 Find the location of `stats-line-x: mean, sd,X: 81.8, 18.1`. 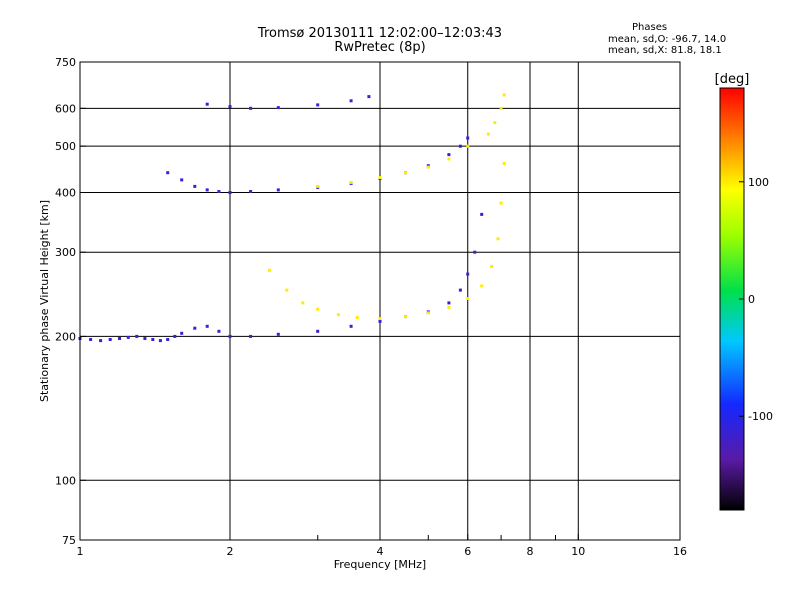

stats-line-x: mean, sd,X: 81.8, 18.1 is located at coordinates (665, 50).